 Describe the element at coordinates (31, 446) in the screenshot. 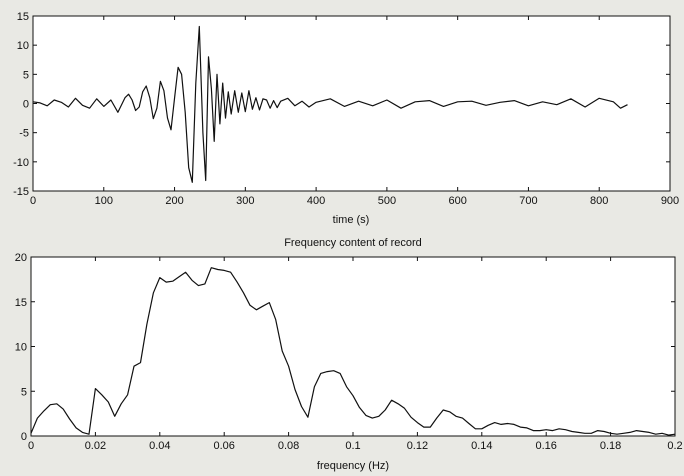

I see `frequency-xtick-label: 0` at that location.